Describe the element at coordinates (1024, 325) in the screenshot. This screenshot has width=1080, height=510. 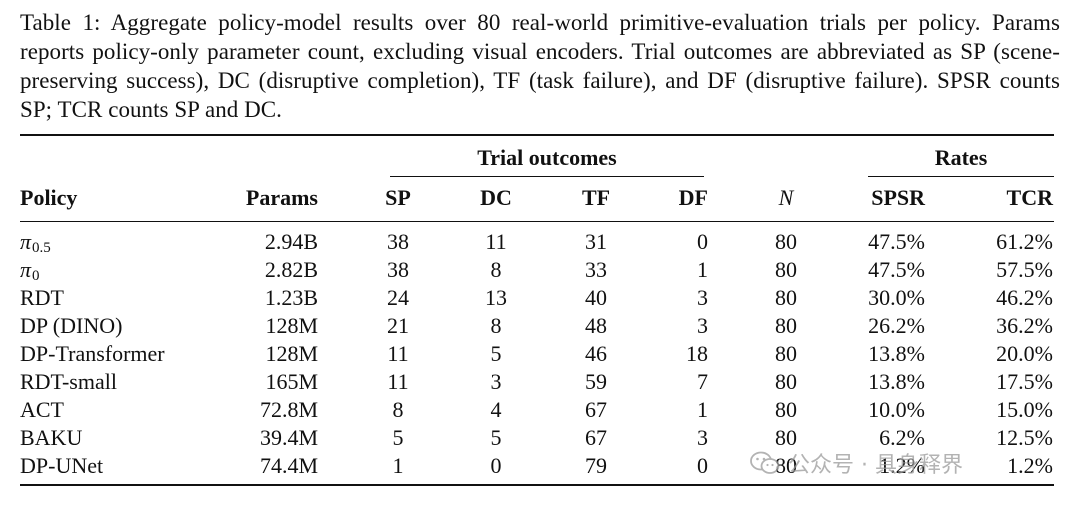
I see `cell-tcr: 36.2%` at that location.